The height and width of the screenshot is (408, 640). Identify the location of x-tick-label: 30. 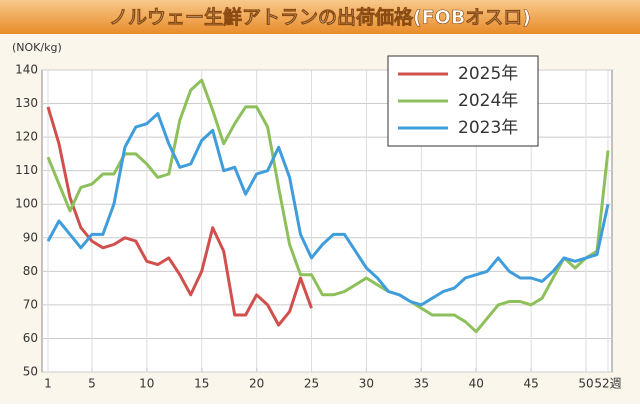
(366, 384).